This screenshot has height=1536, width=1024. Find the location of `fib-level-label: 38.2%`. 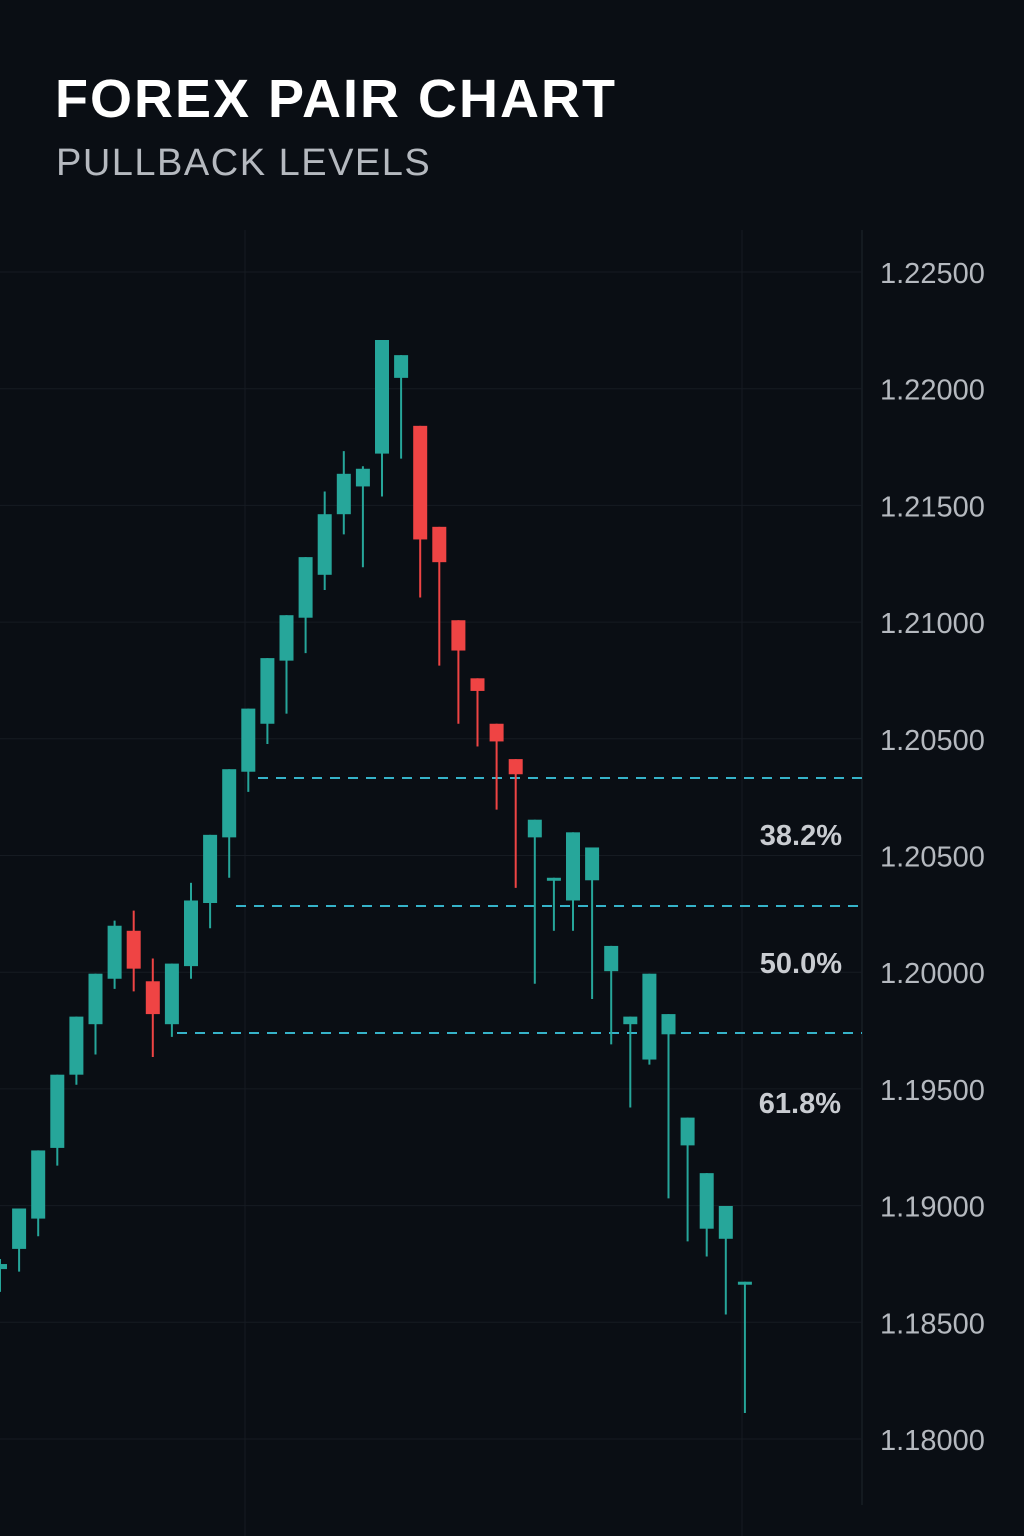

fib-level-label: 38.2% is located at coordinates (801, 836).